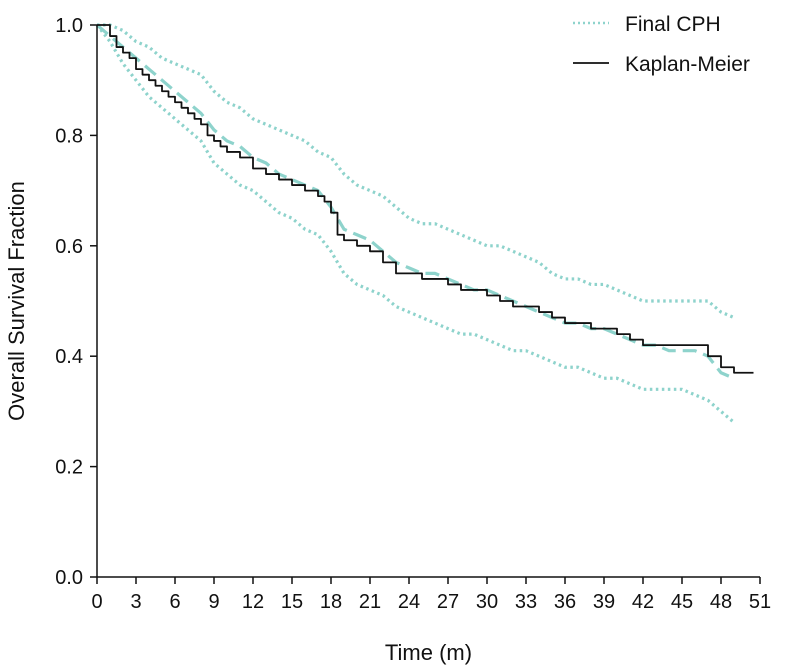 The image size is (786, 668). Describe the element at coordinates (16, 301) in the screenshot. I see `y-axis-title: Overall Survival Fraction` at that location.